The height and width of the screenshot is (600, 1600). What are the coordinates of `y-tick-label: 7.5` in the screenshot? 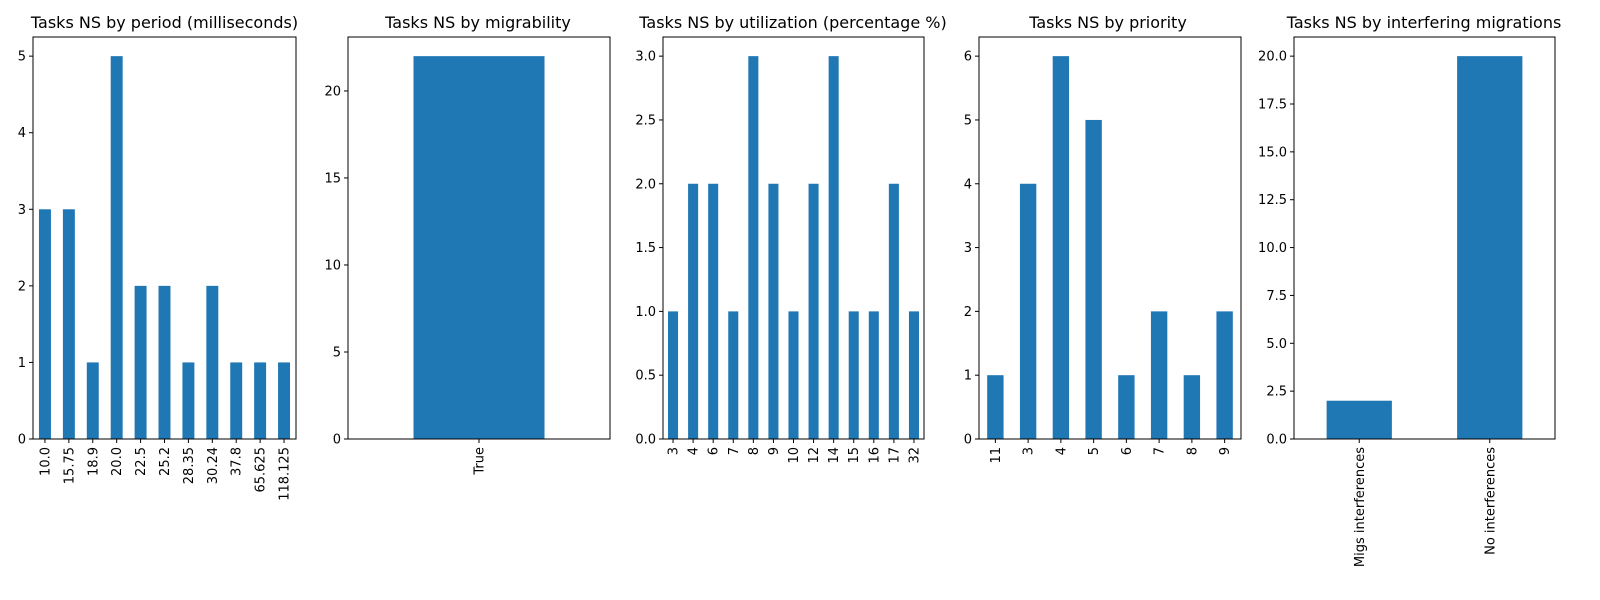 It's located at (1276, 296).